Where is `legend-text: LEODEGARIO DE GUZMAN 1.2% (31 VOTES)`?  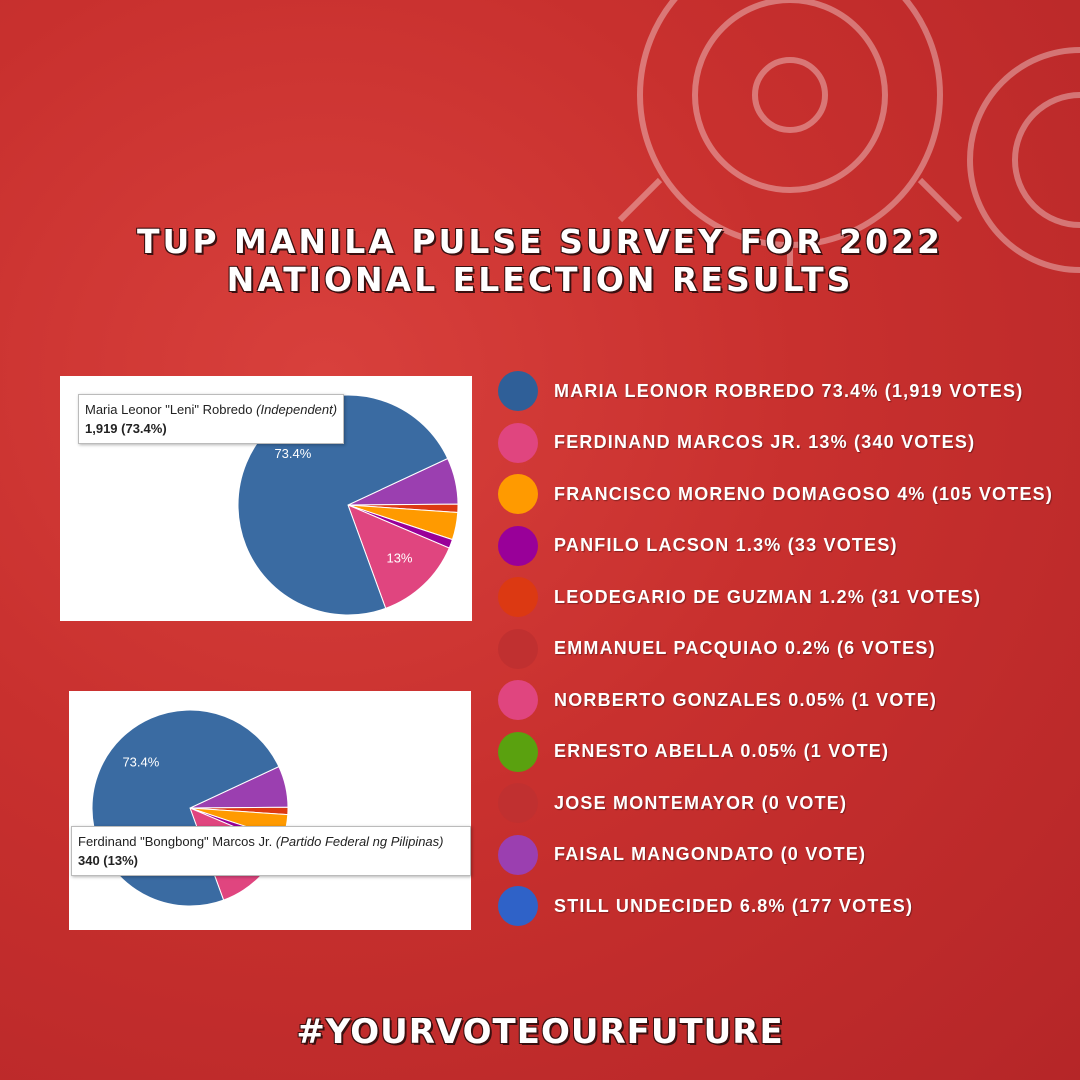 legend-text: LEODEGARIO DE GUZMAN 1.2% (31 VOTES) is located at coordinates (768, 596).